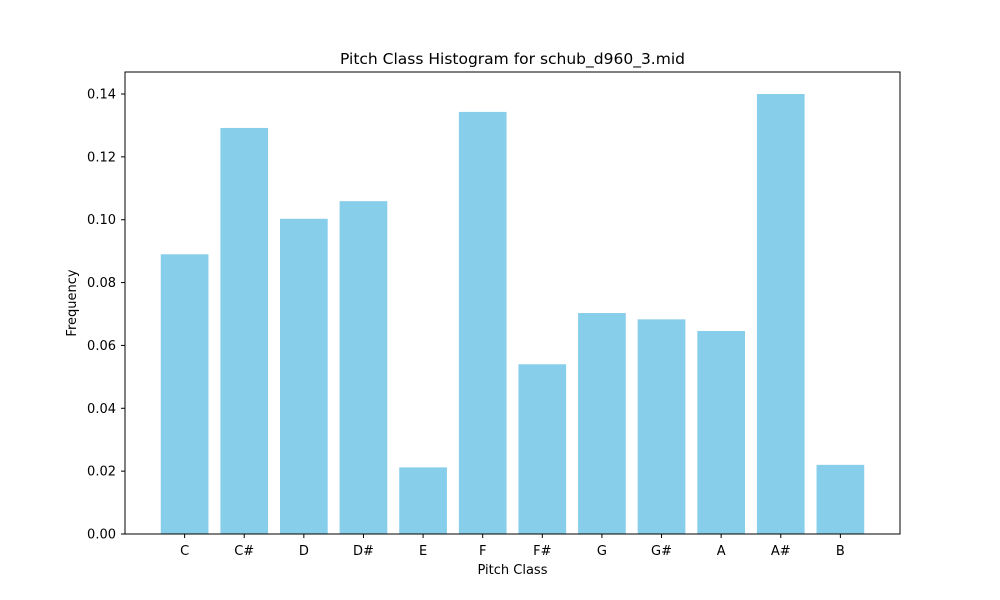 This screenshot has height=600, width=1000. I want to click on x-tick-label: A, so click(721, 551).